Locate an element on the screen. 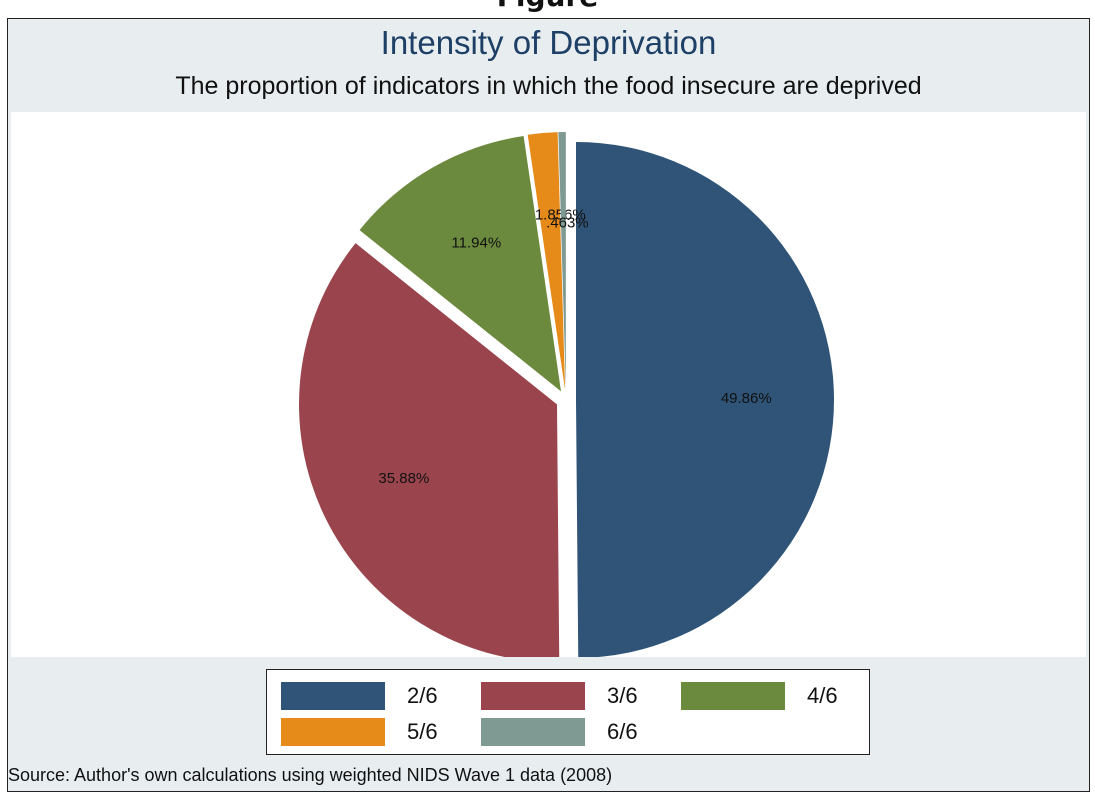 The height and width of the screenshot is (792, 1095). legend-label: 3/6 is located at coordinates (622, 695).